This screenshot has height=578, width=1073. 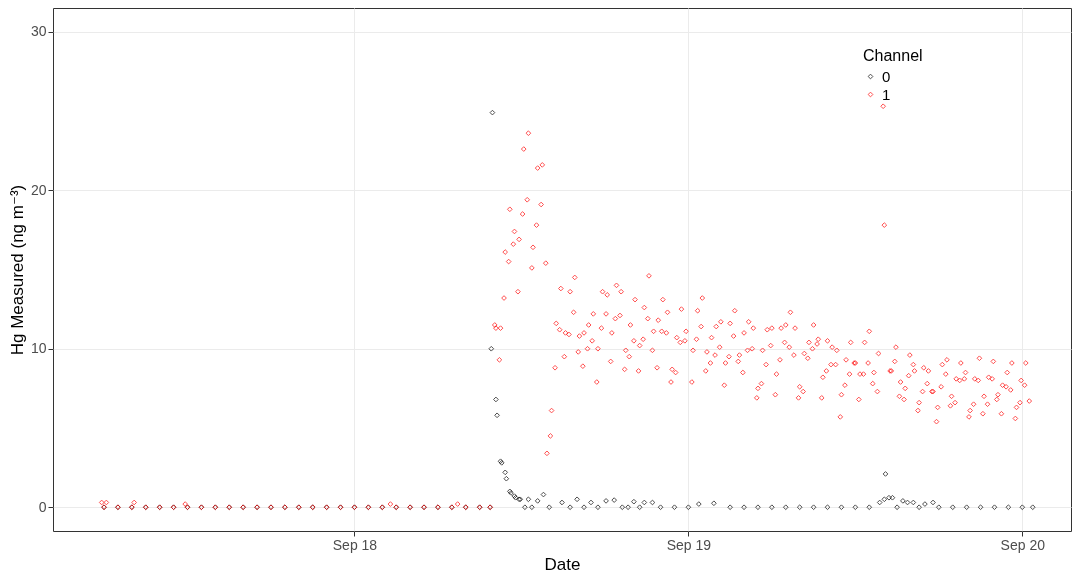 I want to click on x-axis-title: Date, so click(x=562, y=564).